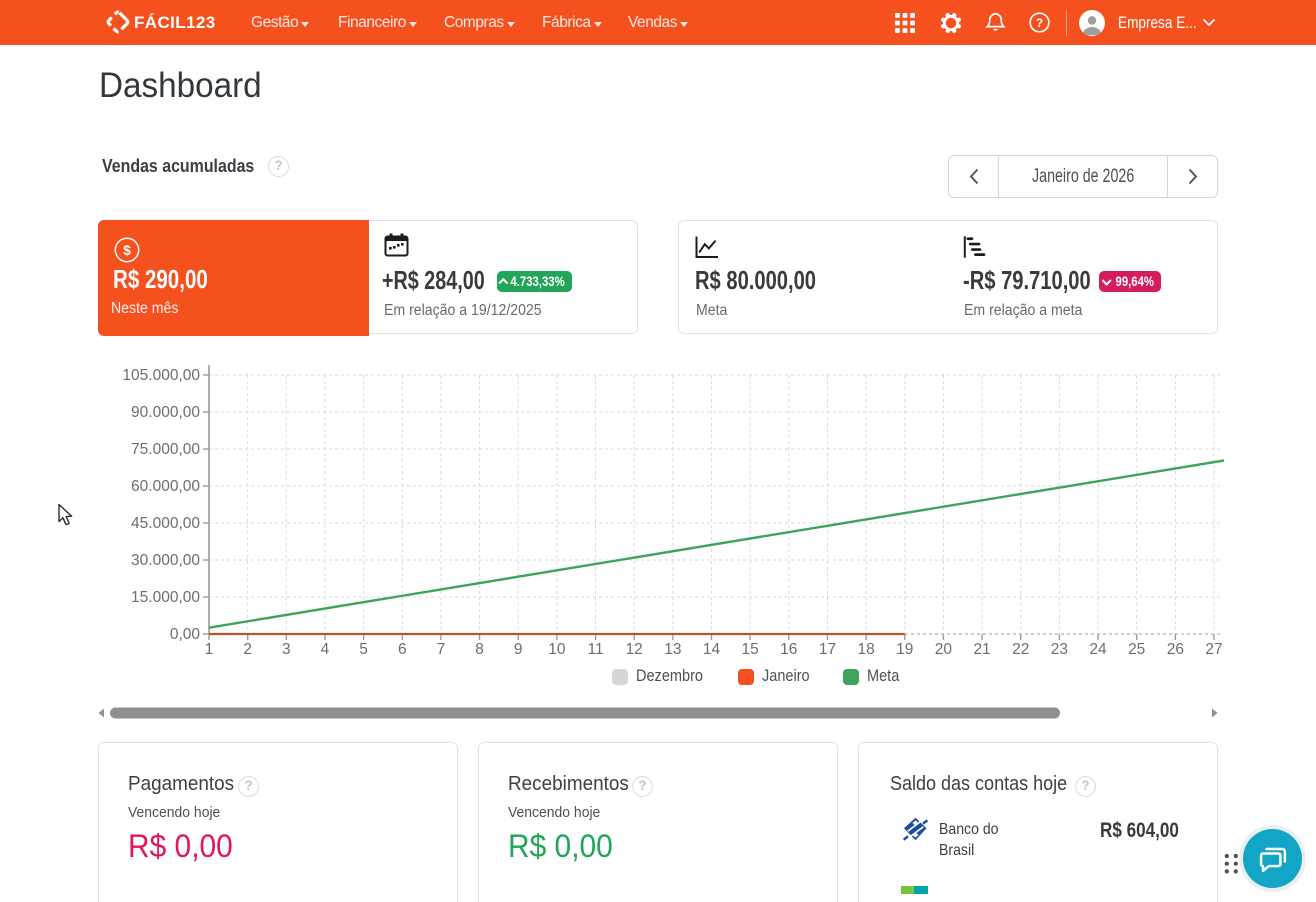 This screenshot has height=902, width=1316. What do you see at coordinates (165, 412) in the screenshot?
I see `svg-text: 90.000,00` at bounding box center [165, 412].